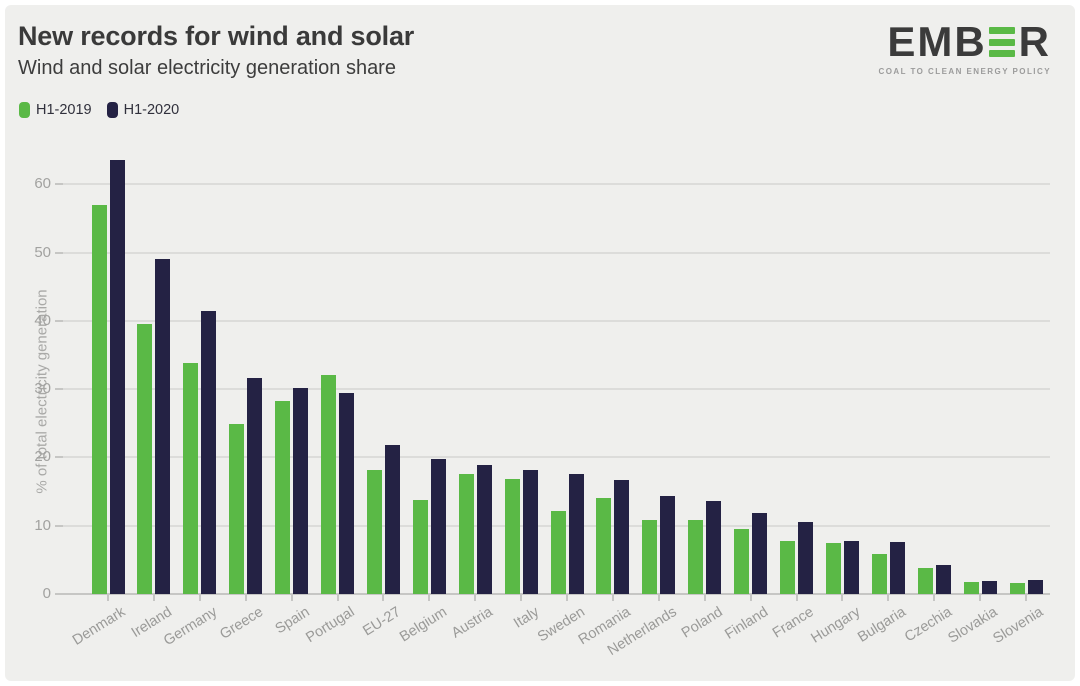 The width and height of the screenshot is (1080, 686). What do you see at coordinates (99, 626) in the screenshot?
I see `x-tick-label-denmark: Denmark` at bounding box center [99, 626].